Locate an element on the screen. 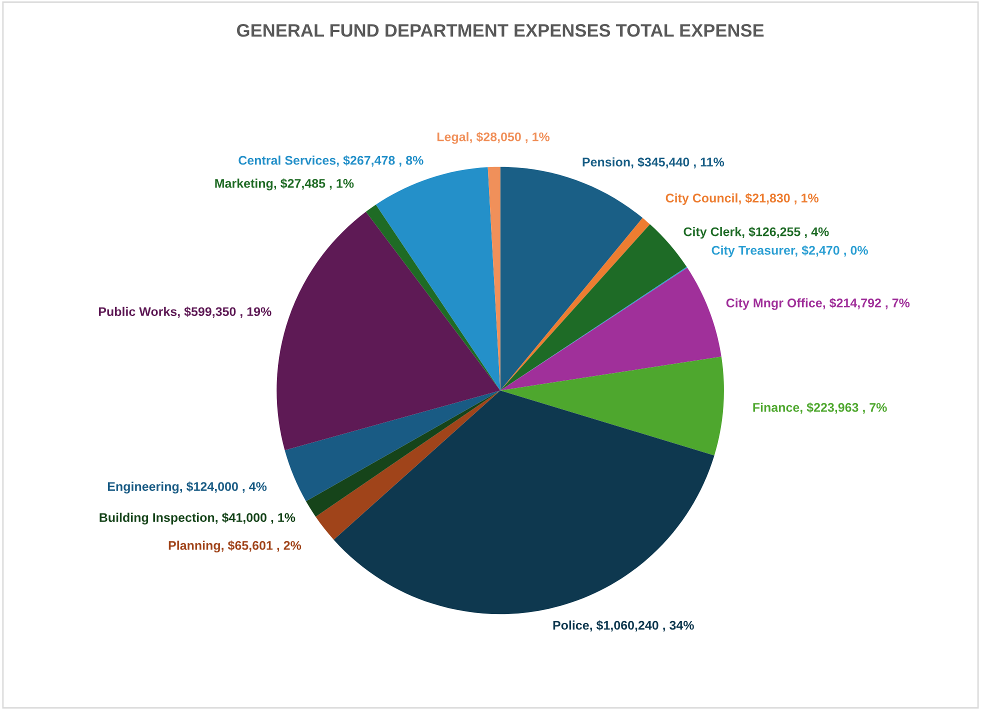 This screenshot has width=981, height=710. slice-label: City Treasurer, $2,470 , 0% is located at coordinates (790, 251).